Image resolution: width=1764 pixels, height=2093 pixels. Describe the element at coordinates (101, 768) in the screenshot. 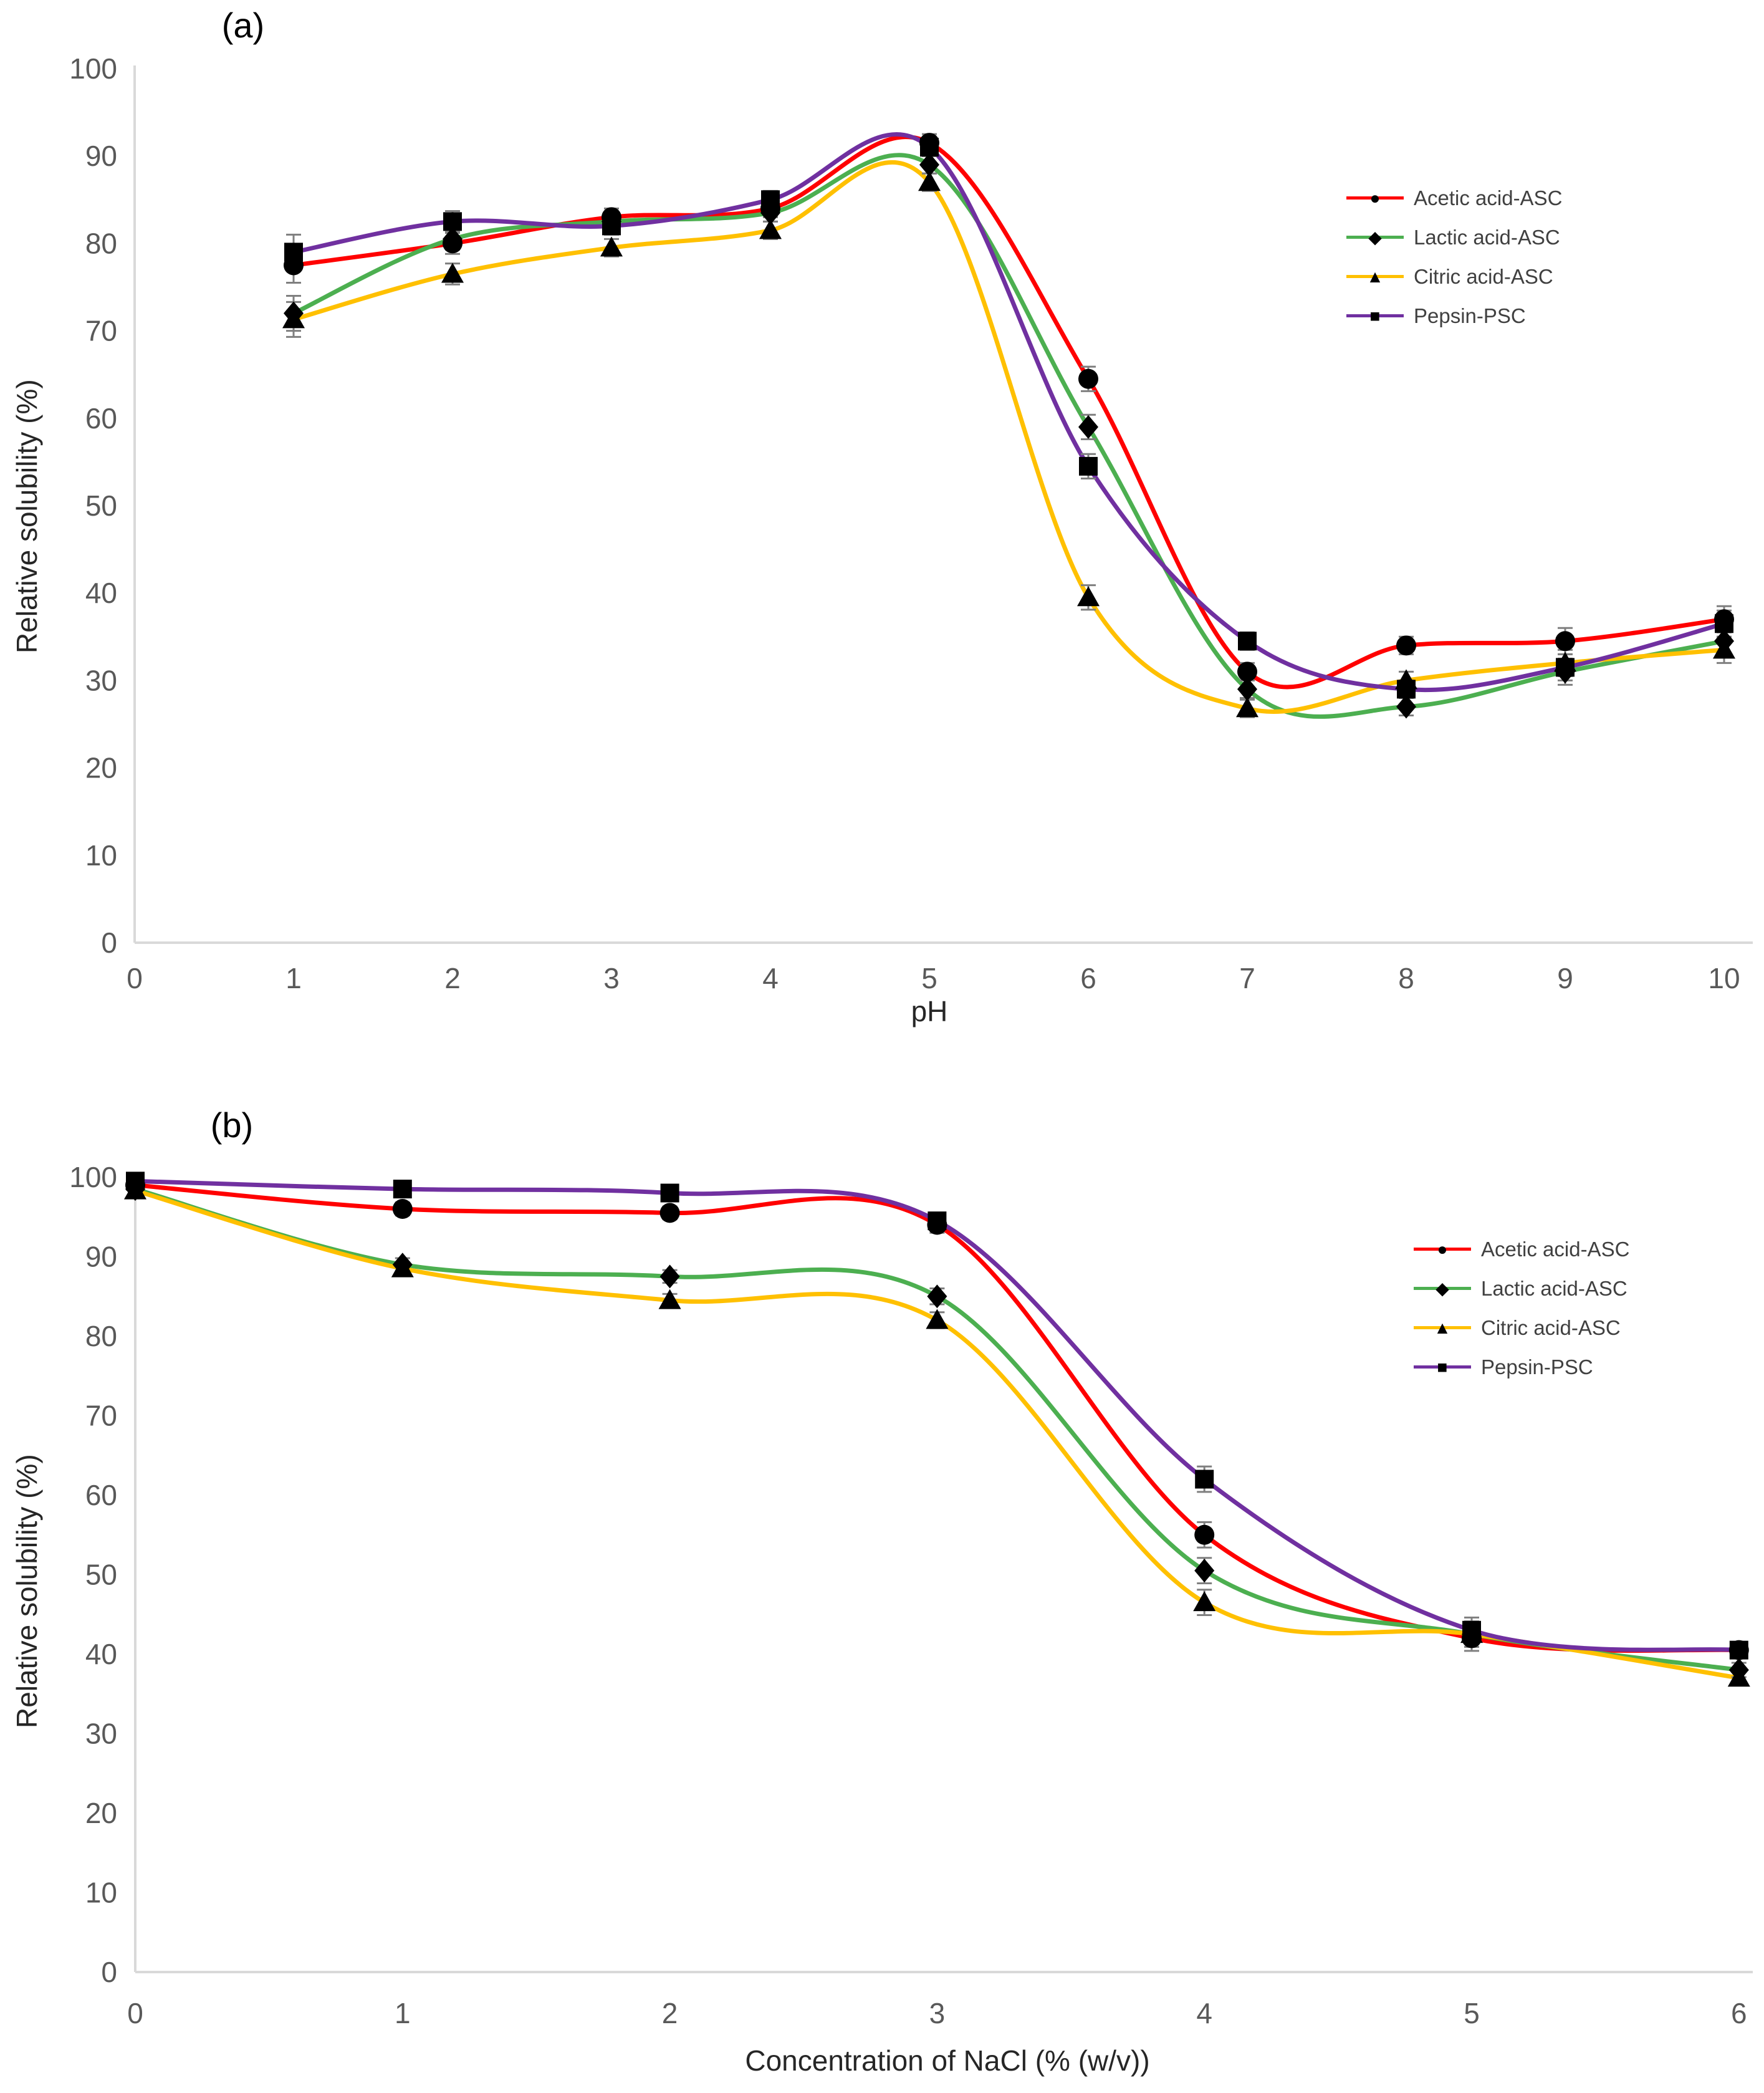

I see `chart-a-y-tick-20: 20` at that location.